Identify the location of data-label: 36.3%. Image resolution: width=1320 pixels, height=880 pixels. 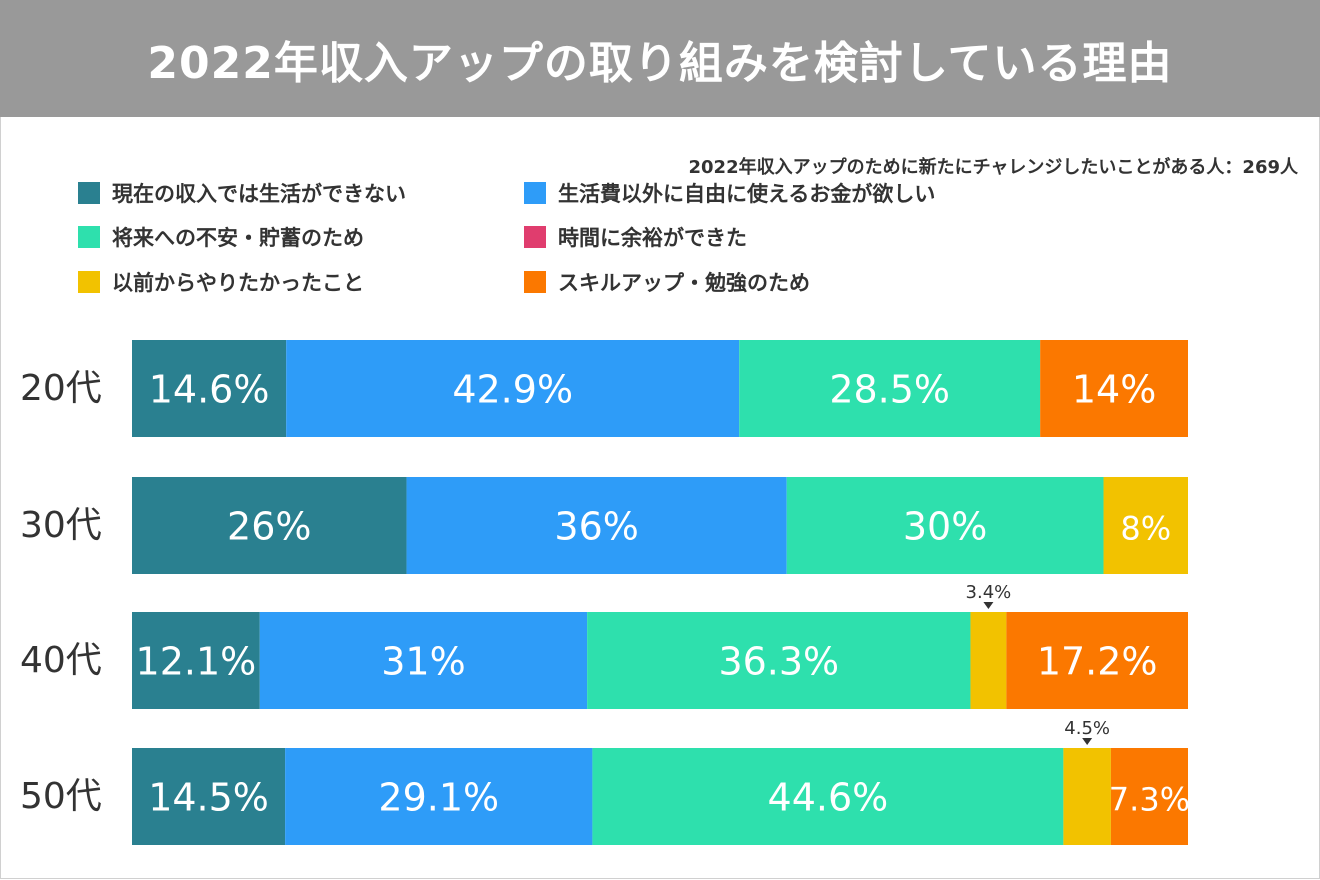
(778, 662).